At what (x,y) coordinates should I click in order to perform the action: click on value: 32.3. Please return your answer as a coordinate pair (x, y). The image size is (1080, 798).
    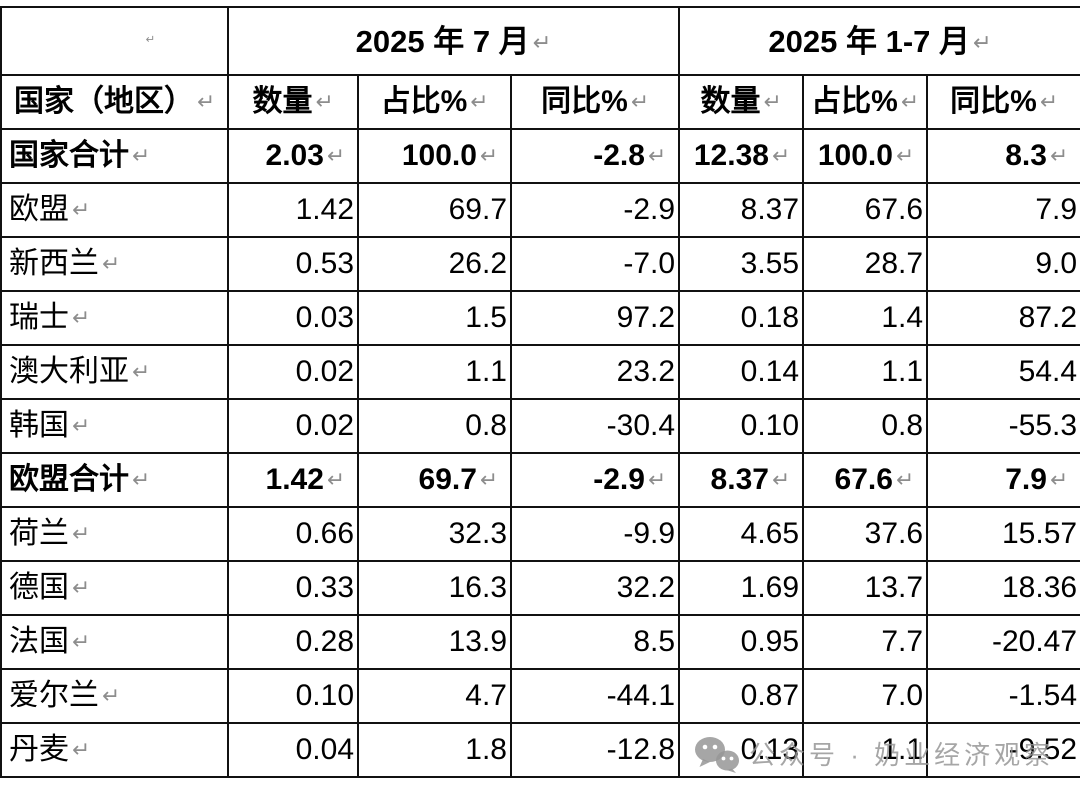
    Looking at the image, I should click on (477, 533).